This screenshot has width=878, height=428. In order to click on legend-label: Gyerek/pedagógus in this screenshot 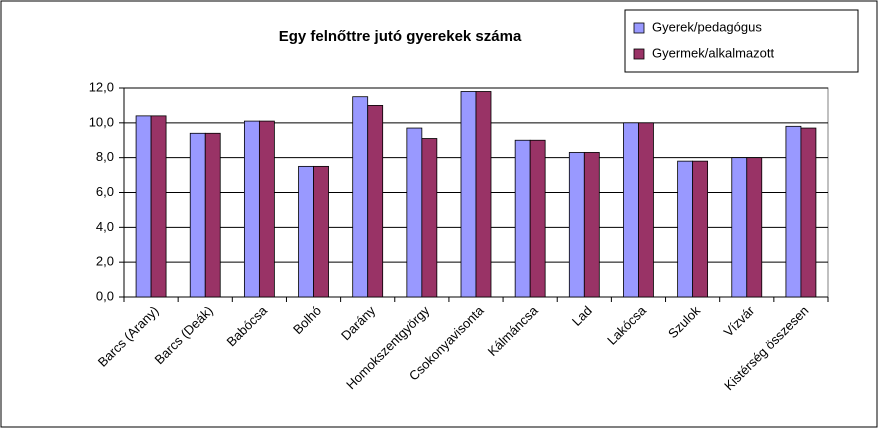, I will do `click(707, 26)`.